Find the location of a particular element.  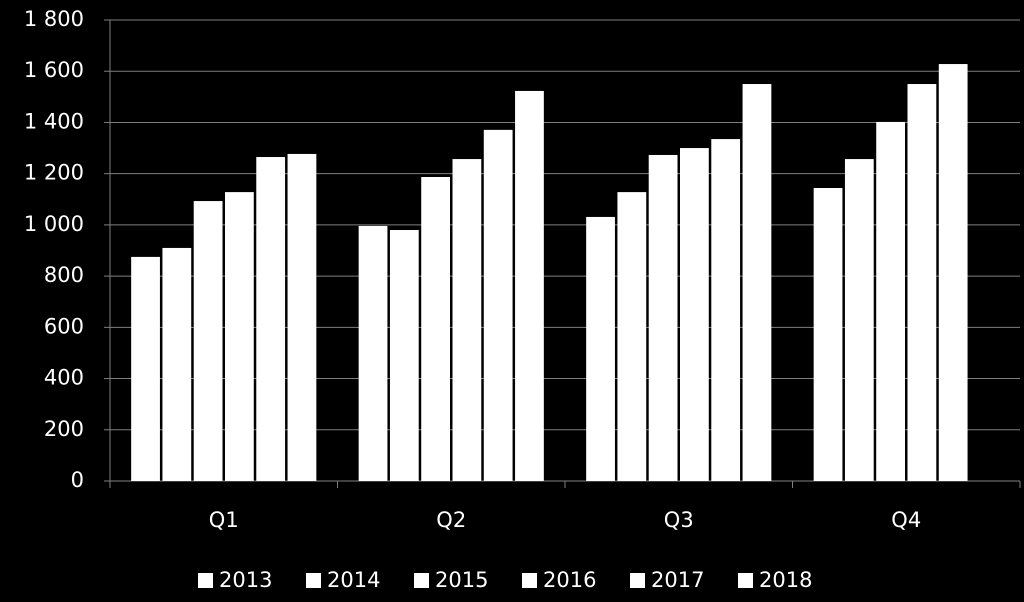

y-tick-label: 1 000 is located at coordinates (54, 224).